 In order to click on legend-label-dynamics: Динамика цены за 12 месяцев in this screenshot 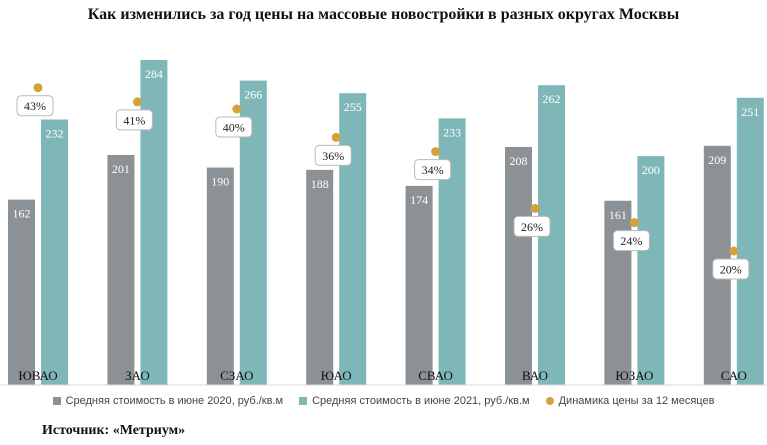, I will do `click(636, 401)`.